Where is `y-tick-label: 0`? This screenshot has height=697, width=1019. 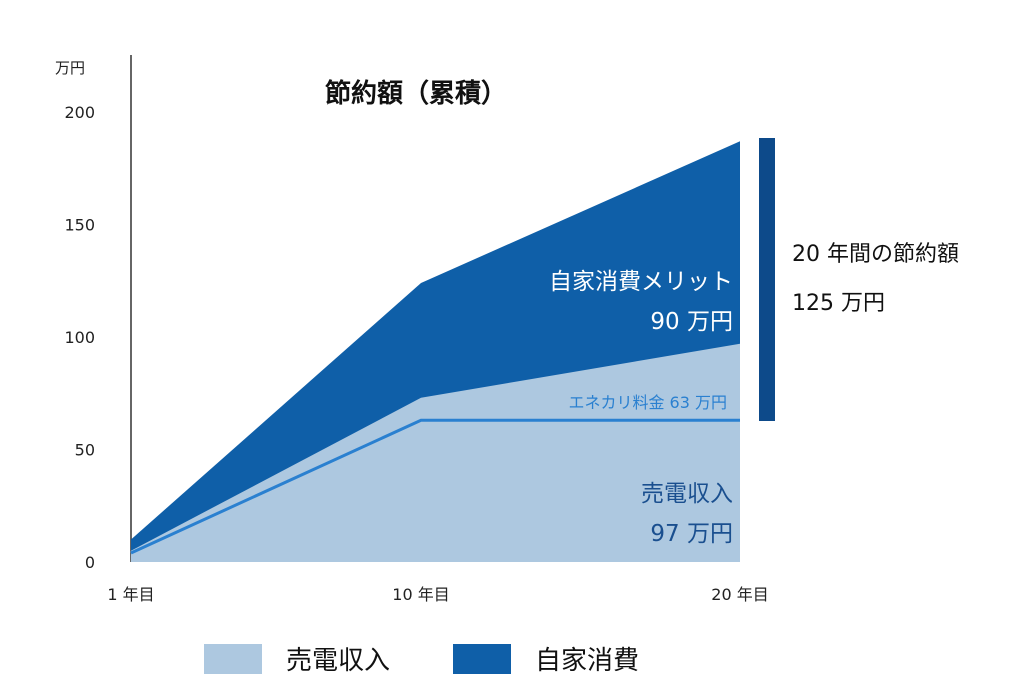
y-tick-label: 0 is located at coordinates (90, 562).